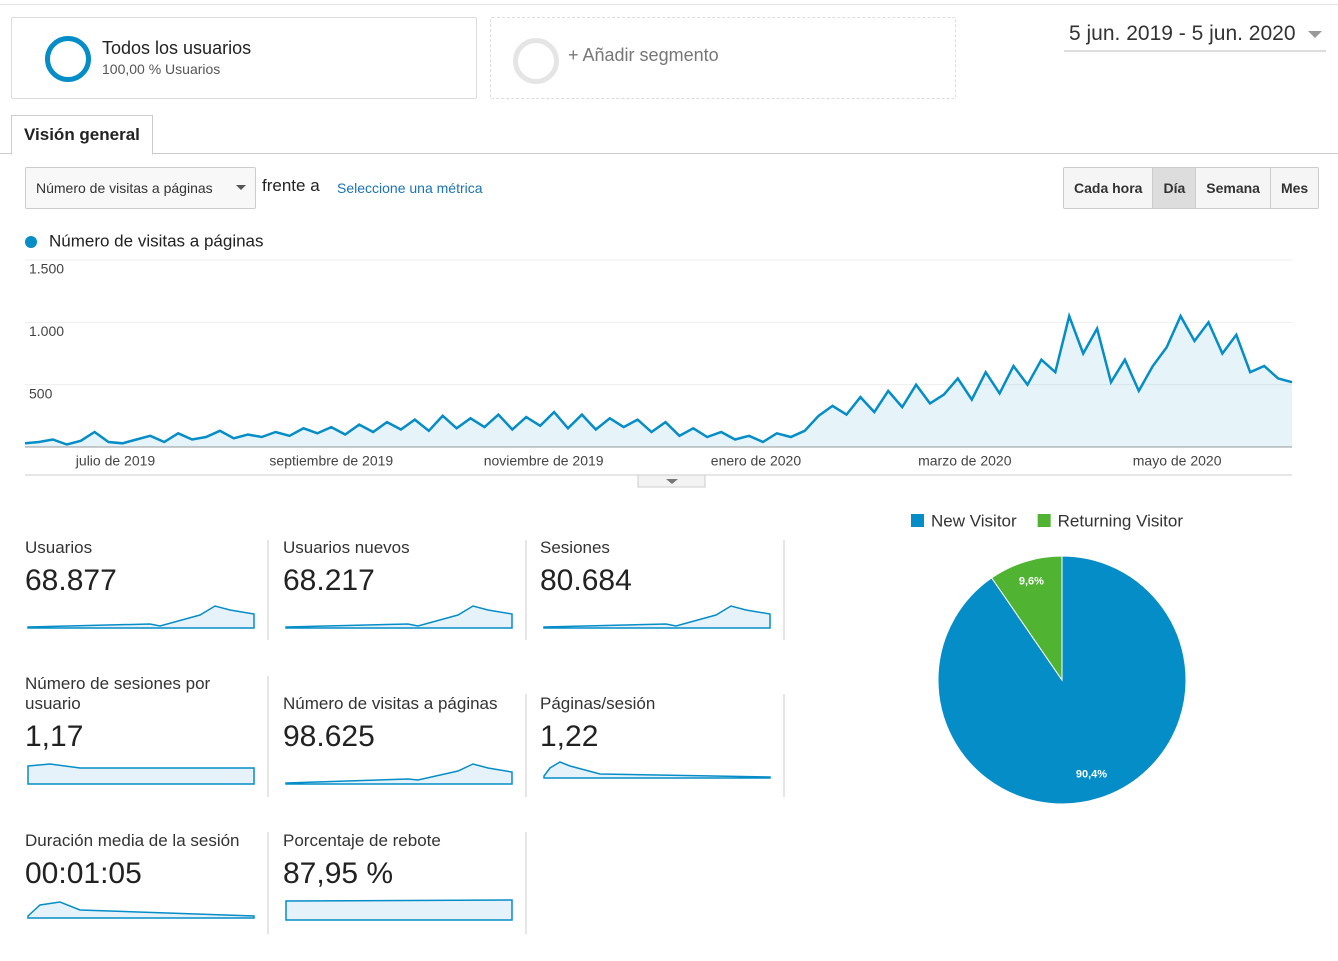 Image resolution: width=1338 pixels, height=961 pixels. I want to click on metric-label: Número de sesiones por usuario, so click(118, 693).